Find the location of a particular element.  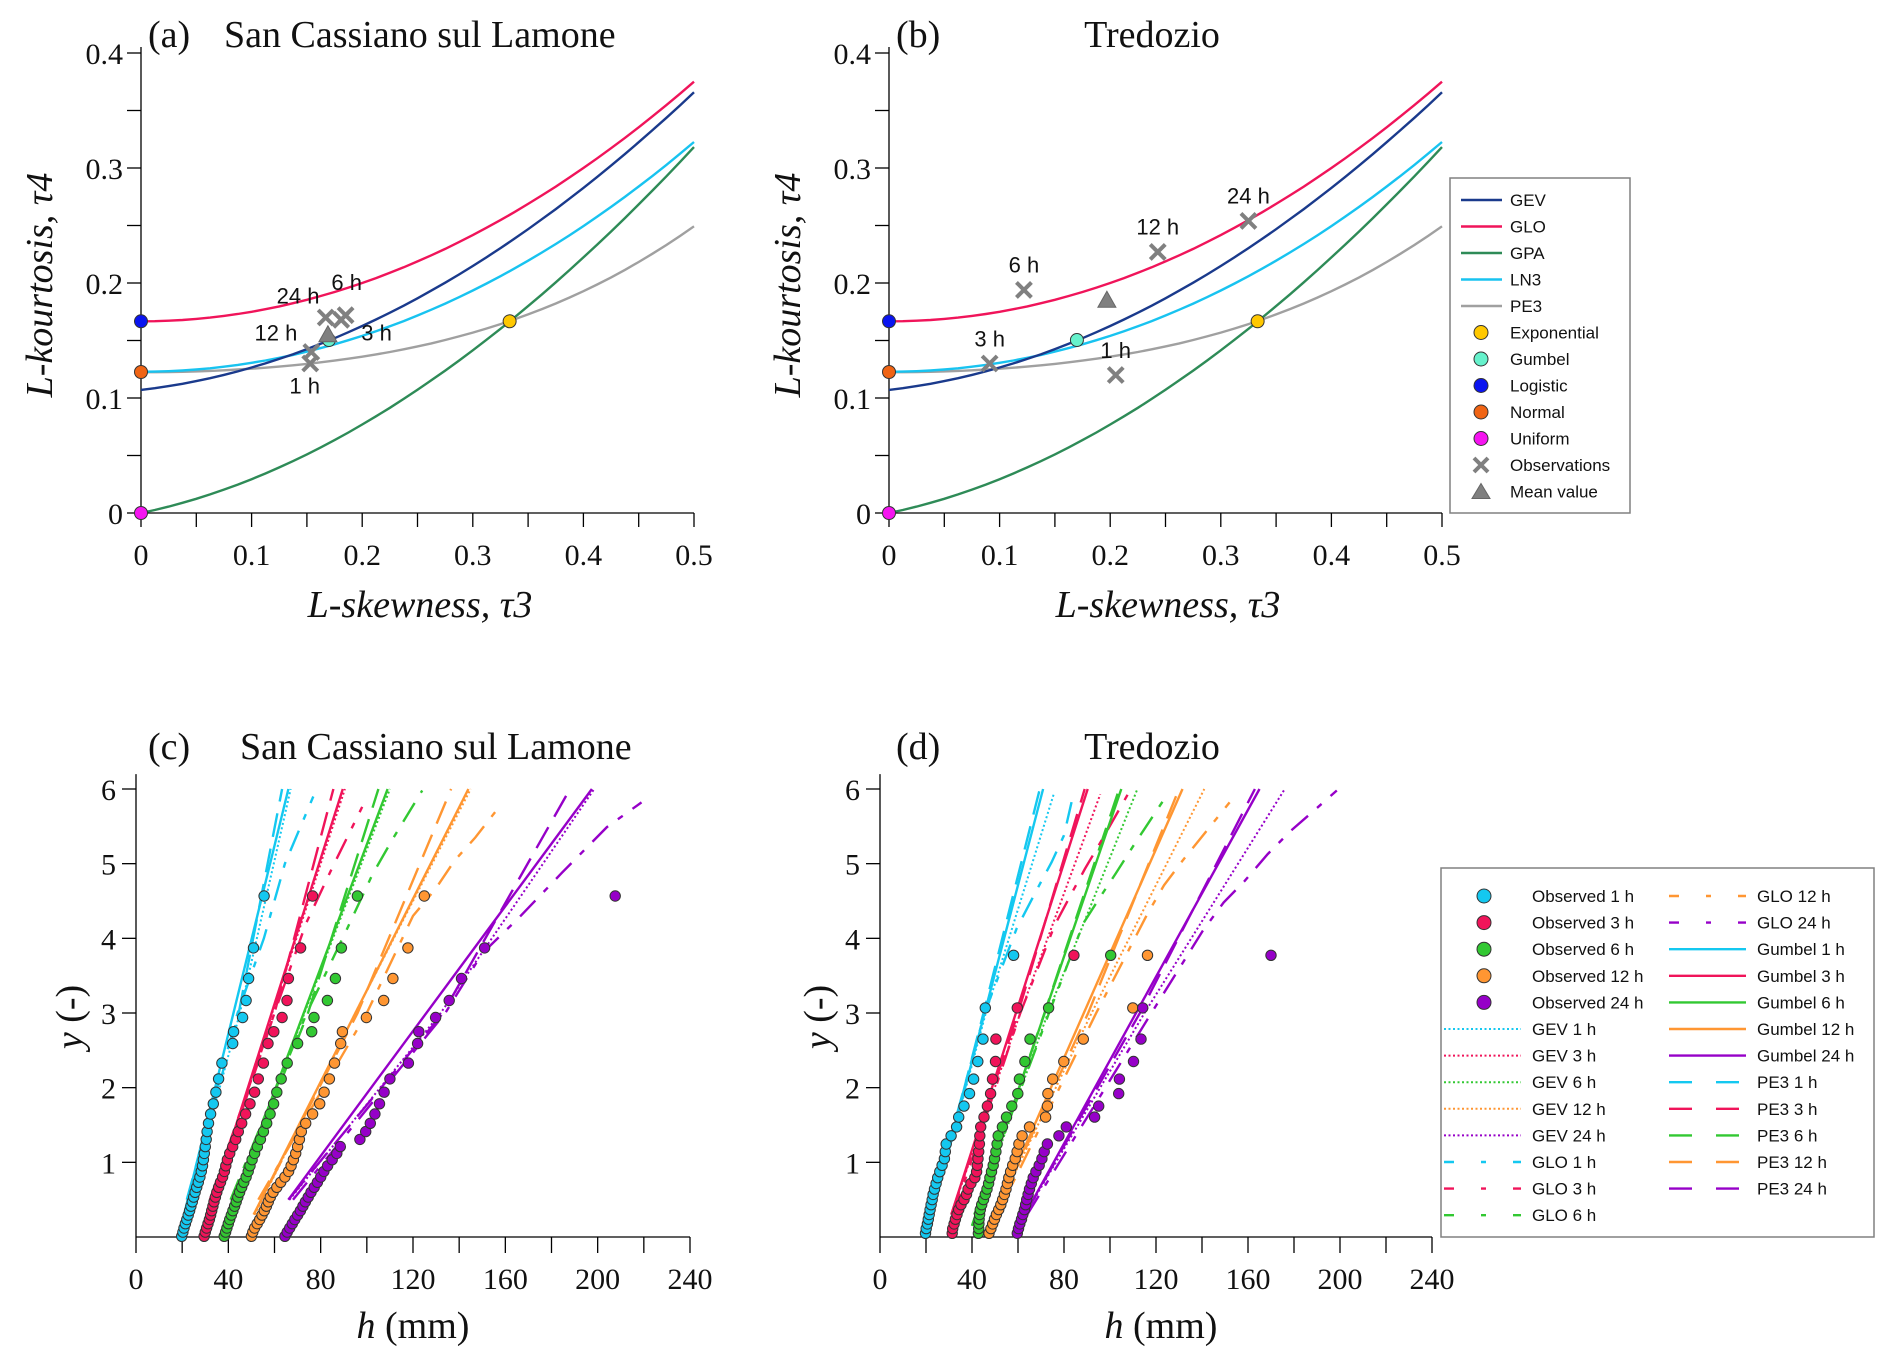

fit-gev-3h is located at coordinates (1026, 1004).